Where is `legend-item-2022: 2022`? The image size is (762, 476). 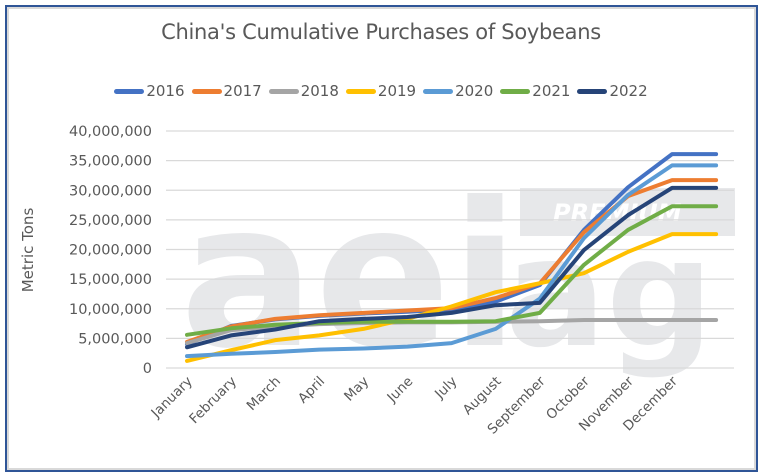
legend-item-2022: 2022 is located at coordinates (612, 91).